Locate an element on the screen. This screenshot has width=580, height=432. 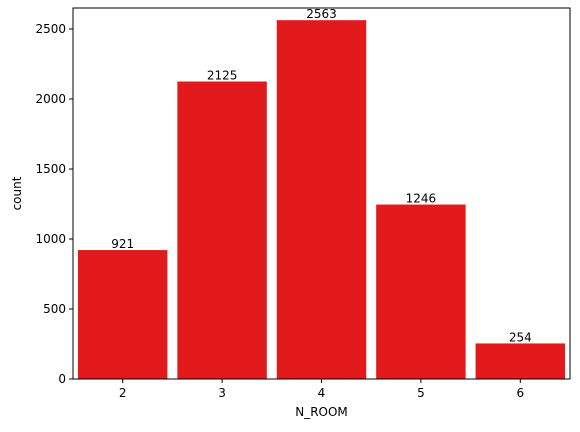
x-tick-label-3: 3 is located at coordinates (222, 393).